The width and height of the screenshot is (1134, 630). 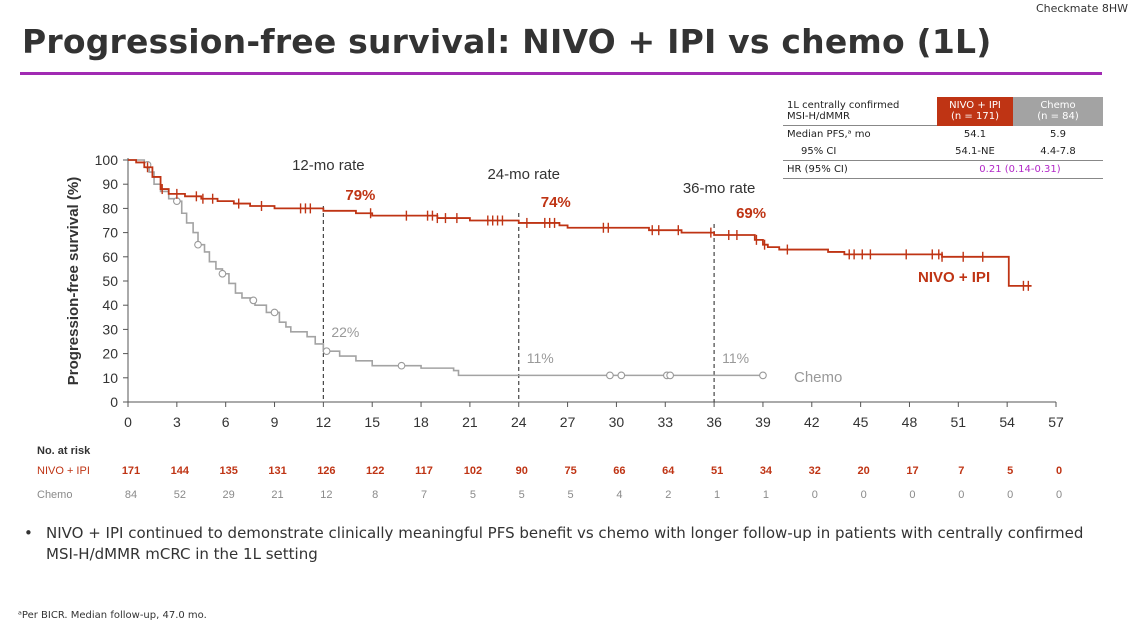 I want to click on table-row-ci: 95% CI 54.1-NE 4.4-7.8, so click(x=943, y=152).